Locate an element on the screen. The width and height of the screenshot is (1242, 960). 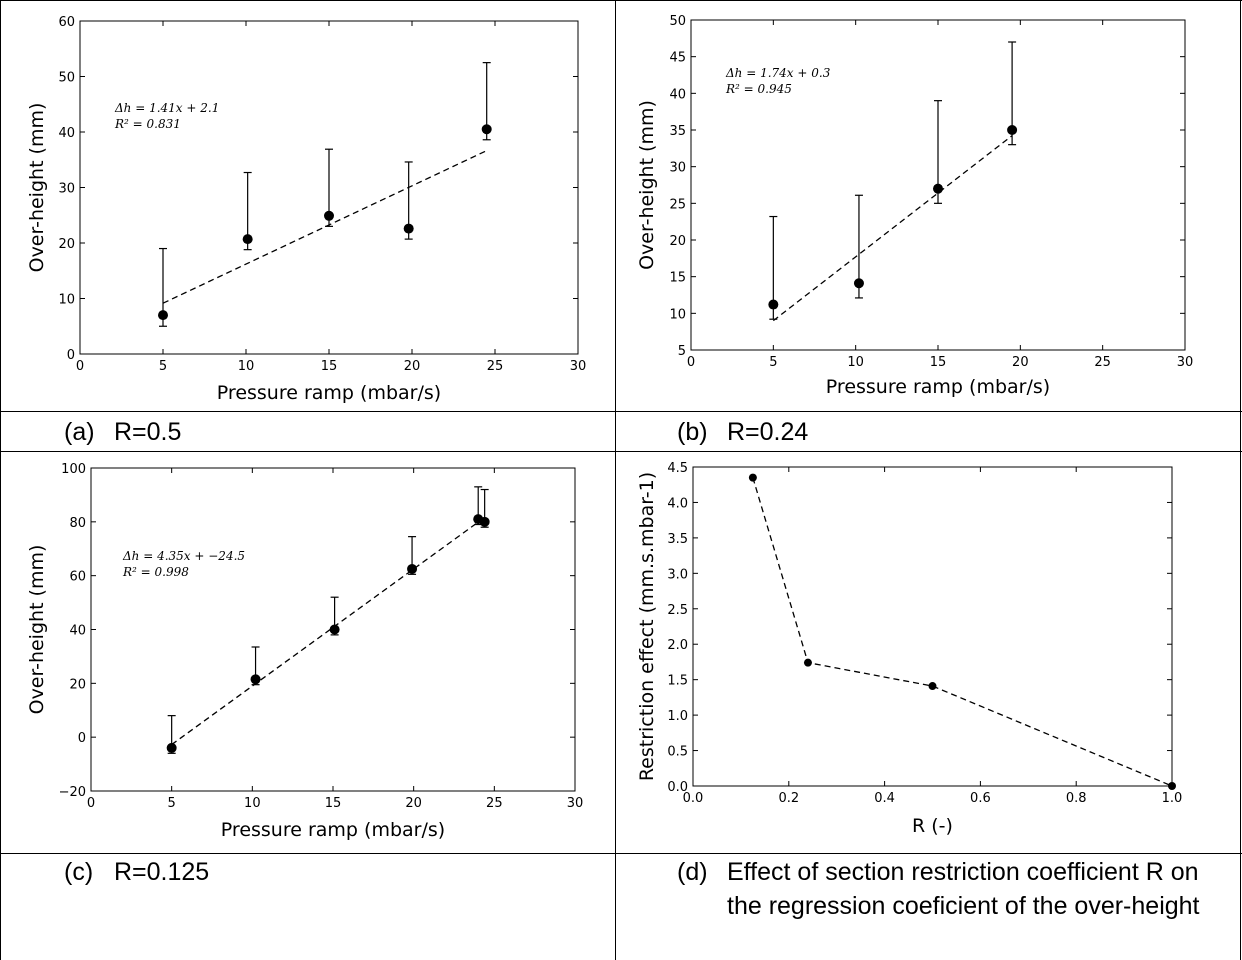
x-tick-label: 0.6 is located at coordinates (980, 798).